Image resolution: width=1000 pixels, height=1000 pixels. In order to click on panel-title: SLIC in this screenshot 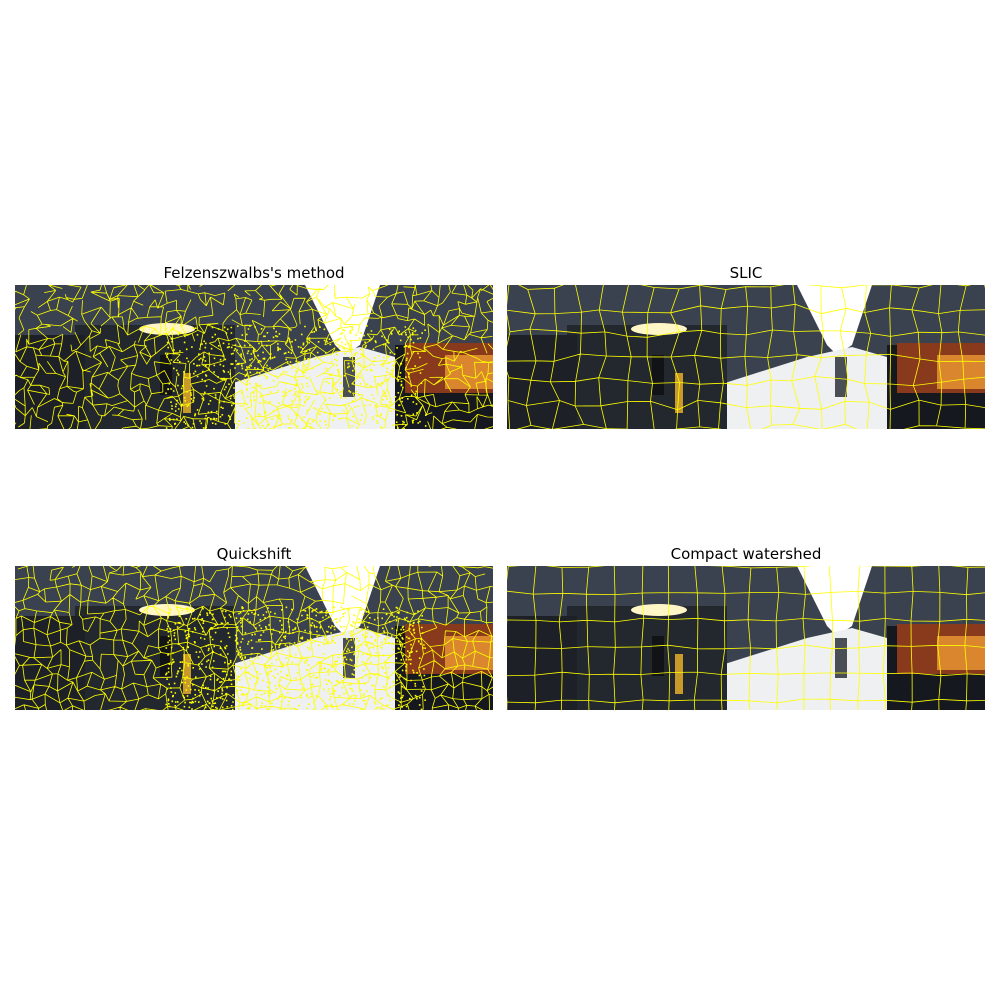, I will do `click(746, 273)`.